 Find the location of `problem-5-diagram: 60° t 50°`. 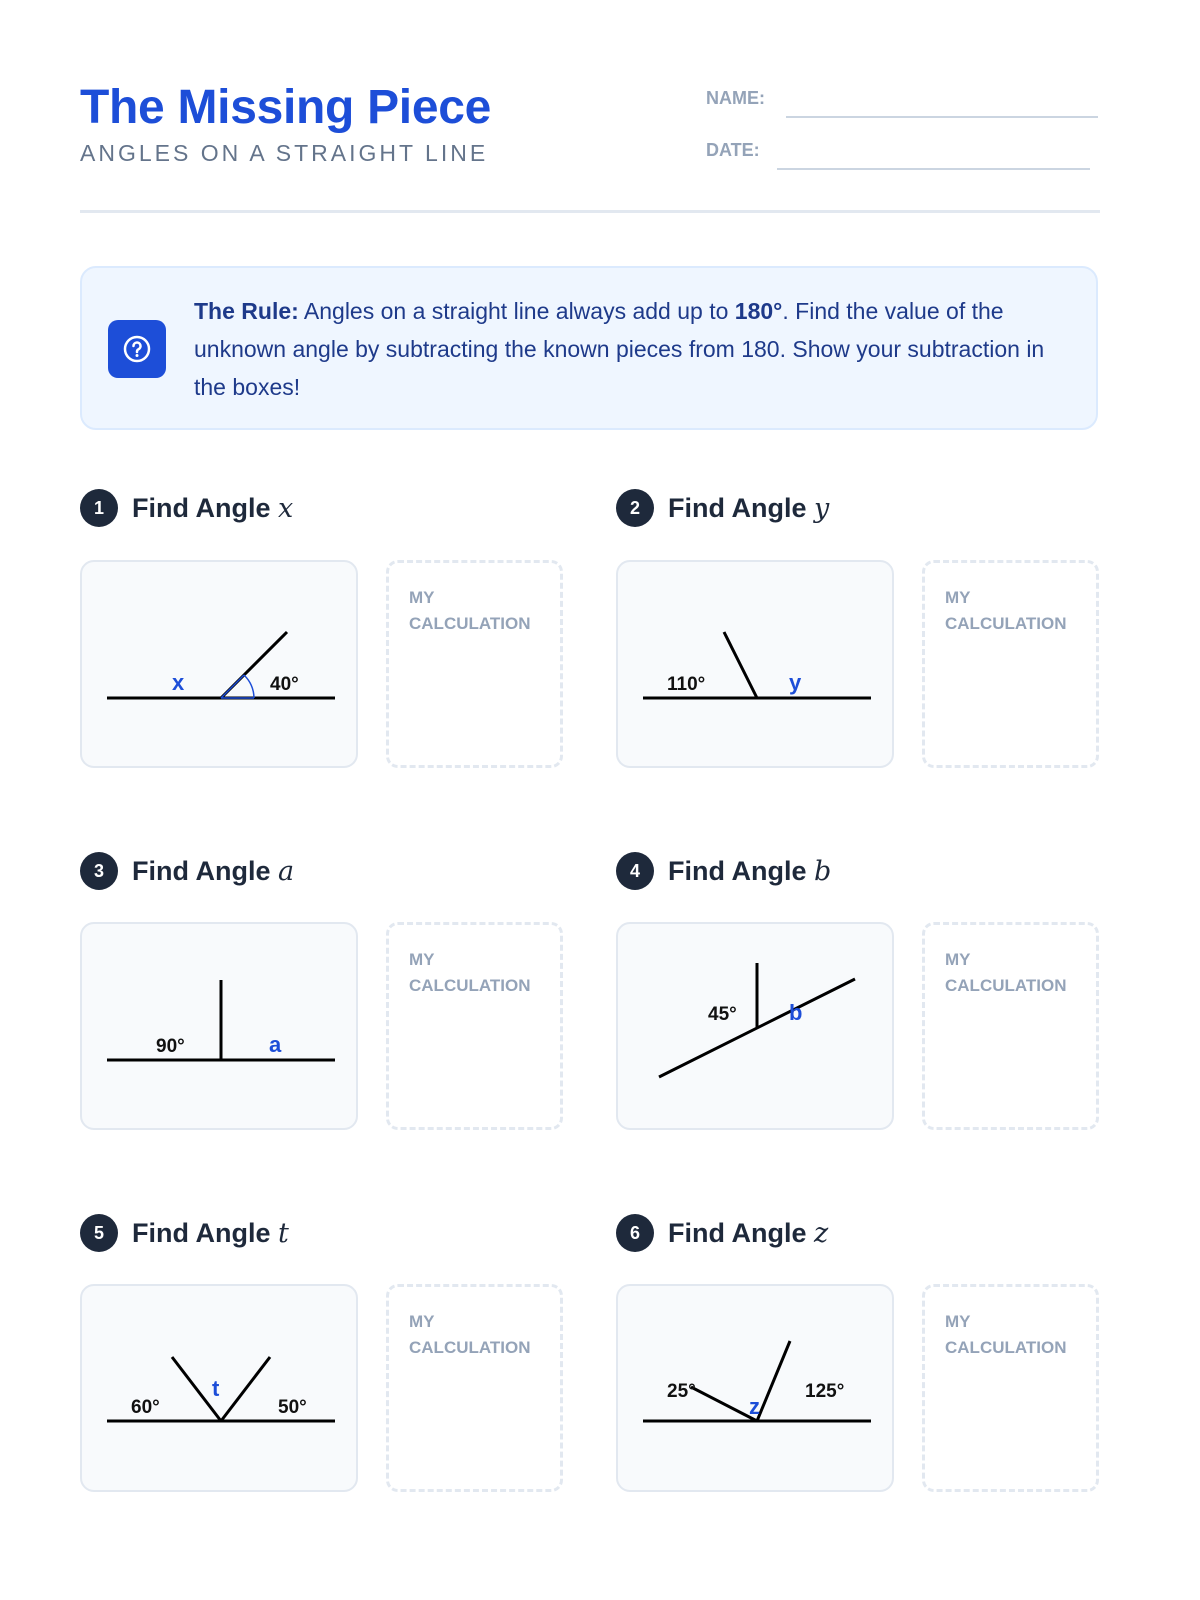

problem-5-diagram: 60° t 50° is located at coordinates (219, 1388).